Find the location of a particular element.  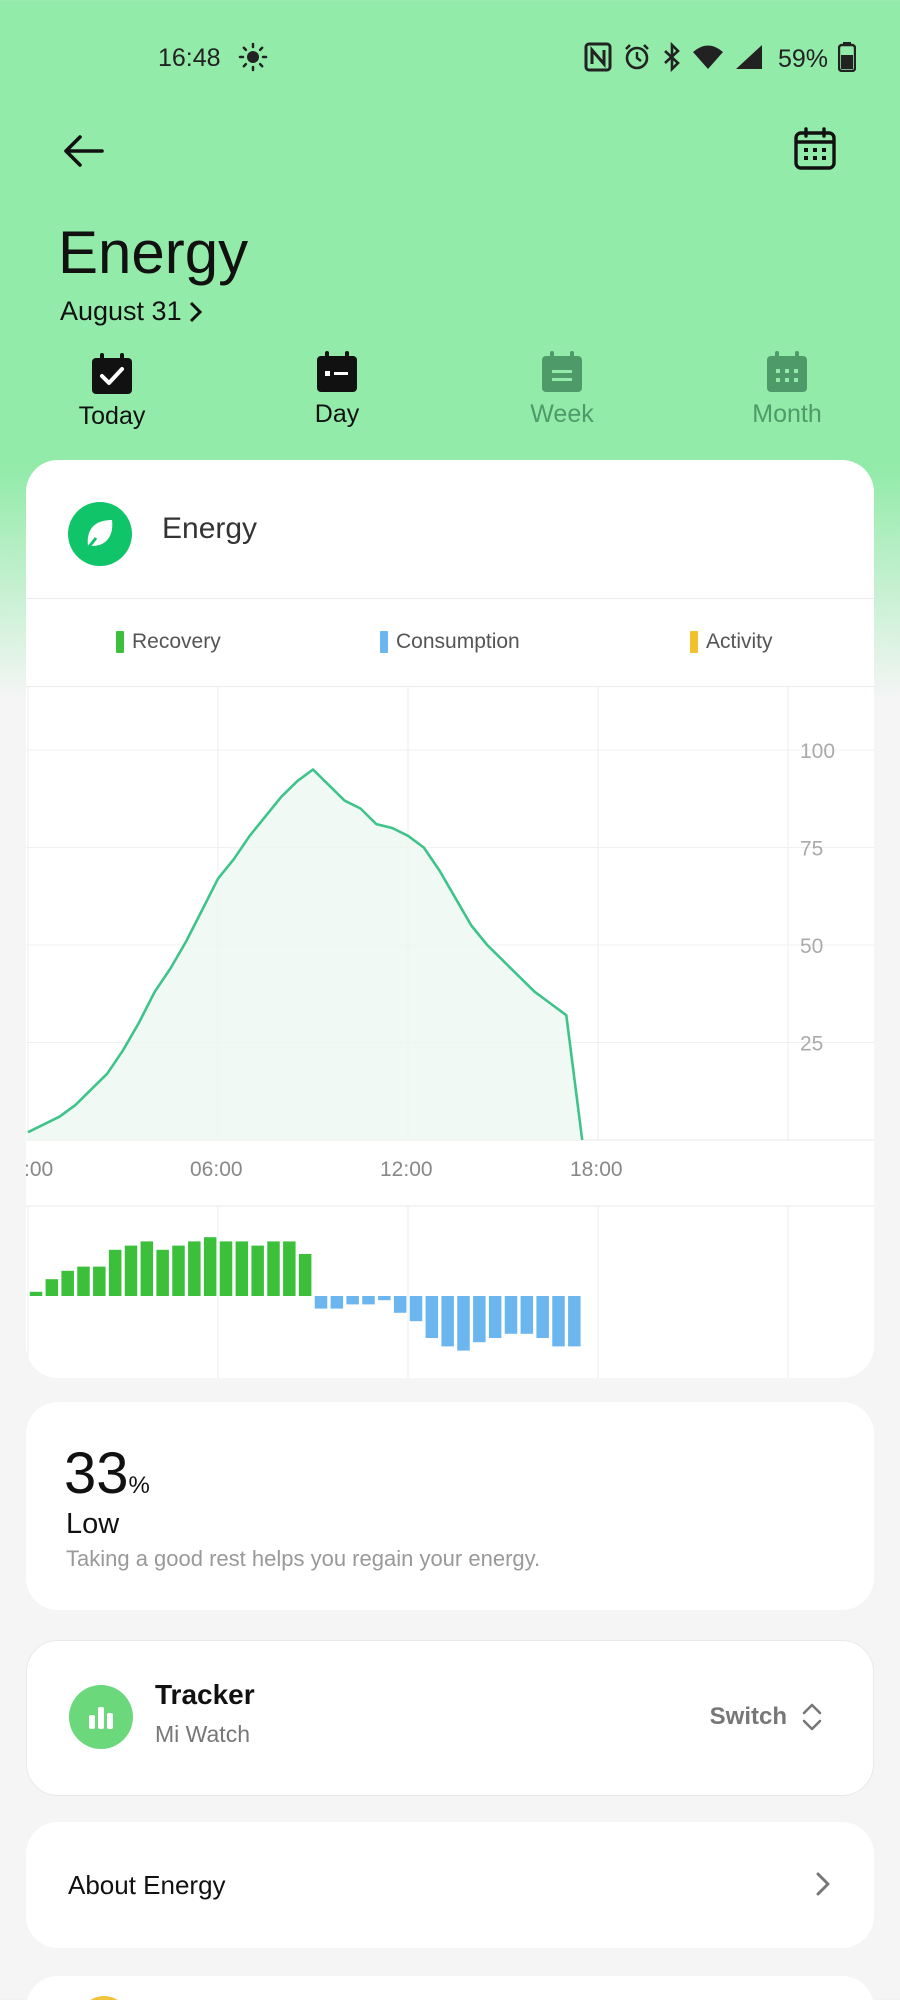

tracker-card: Tracker Mi Watch Switch is located at coordinates (450, 1718).